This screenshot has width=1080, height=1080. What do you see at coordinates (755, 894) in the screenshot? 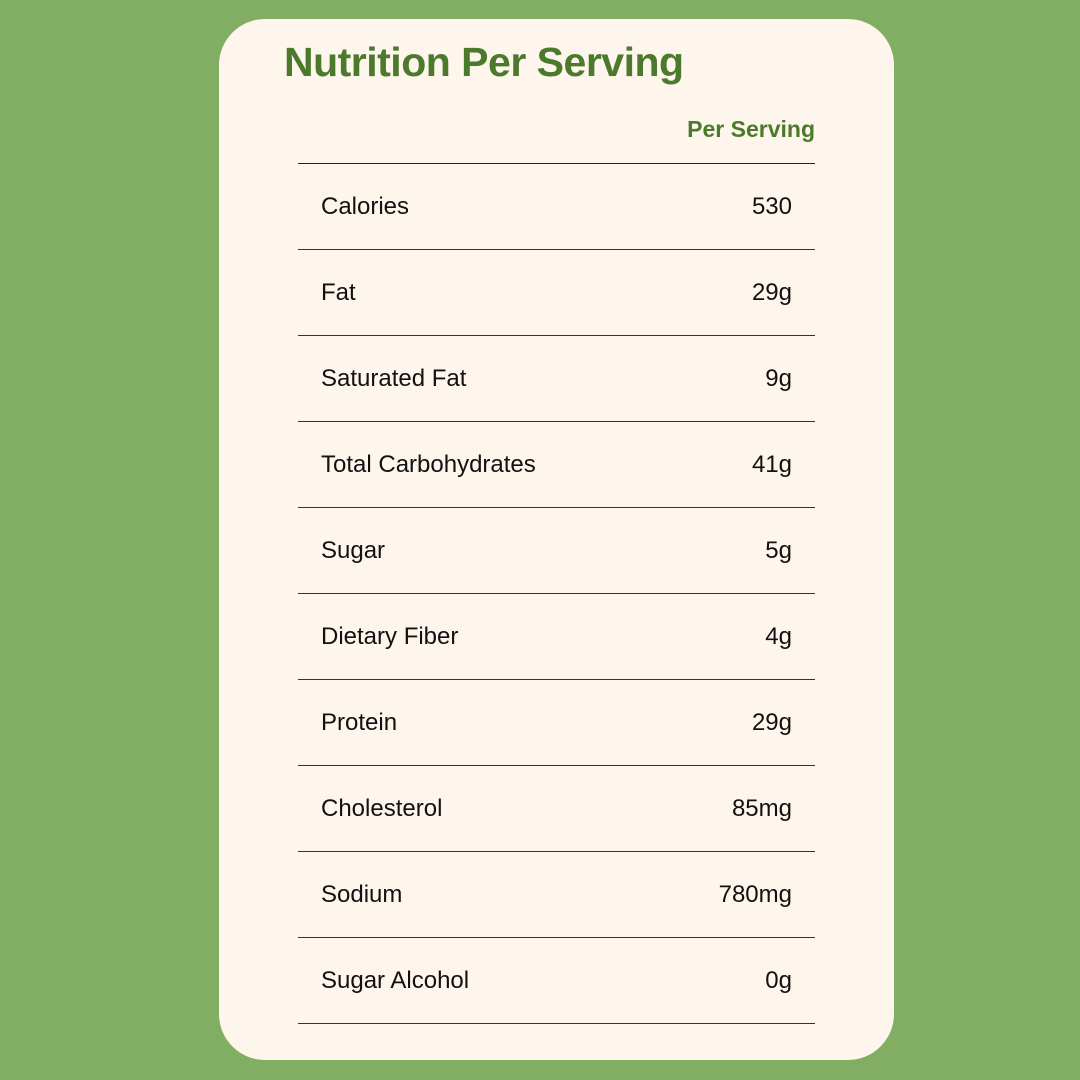
I see `nutrient-value: 780mg` at bounding box center [755, 894].